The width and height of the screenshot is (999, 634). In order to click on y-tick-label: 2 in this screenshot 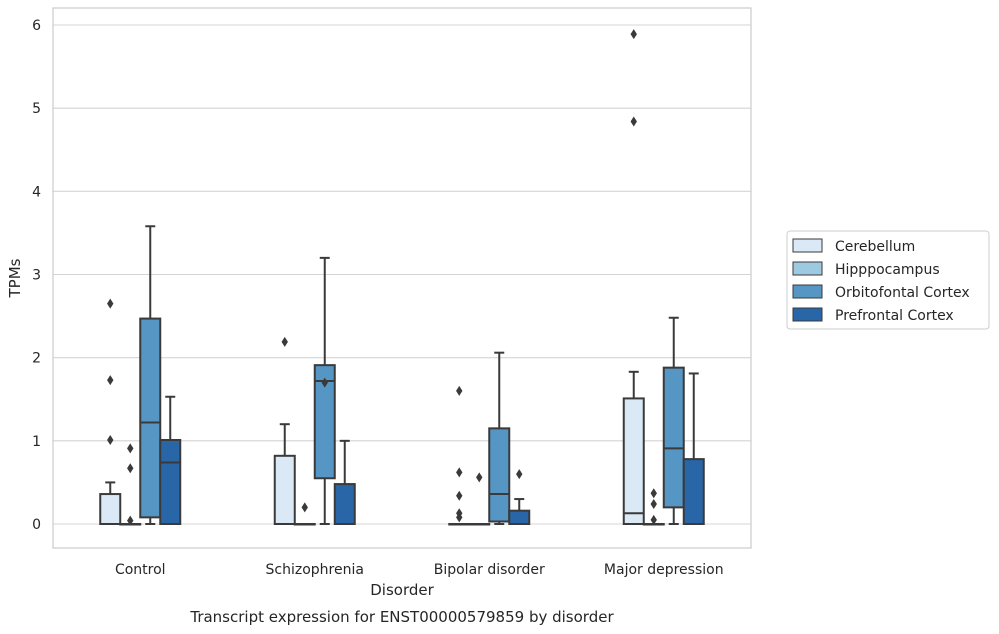, I will do `click(36, 359)`.